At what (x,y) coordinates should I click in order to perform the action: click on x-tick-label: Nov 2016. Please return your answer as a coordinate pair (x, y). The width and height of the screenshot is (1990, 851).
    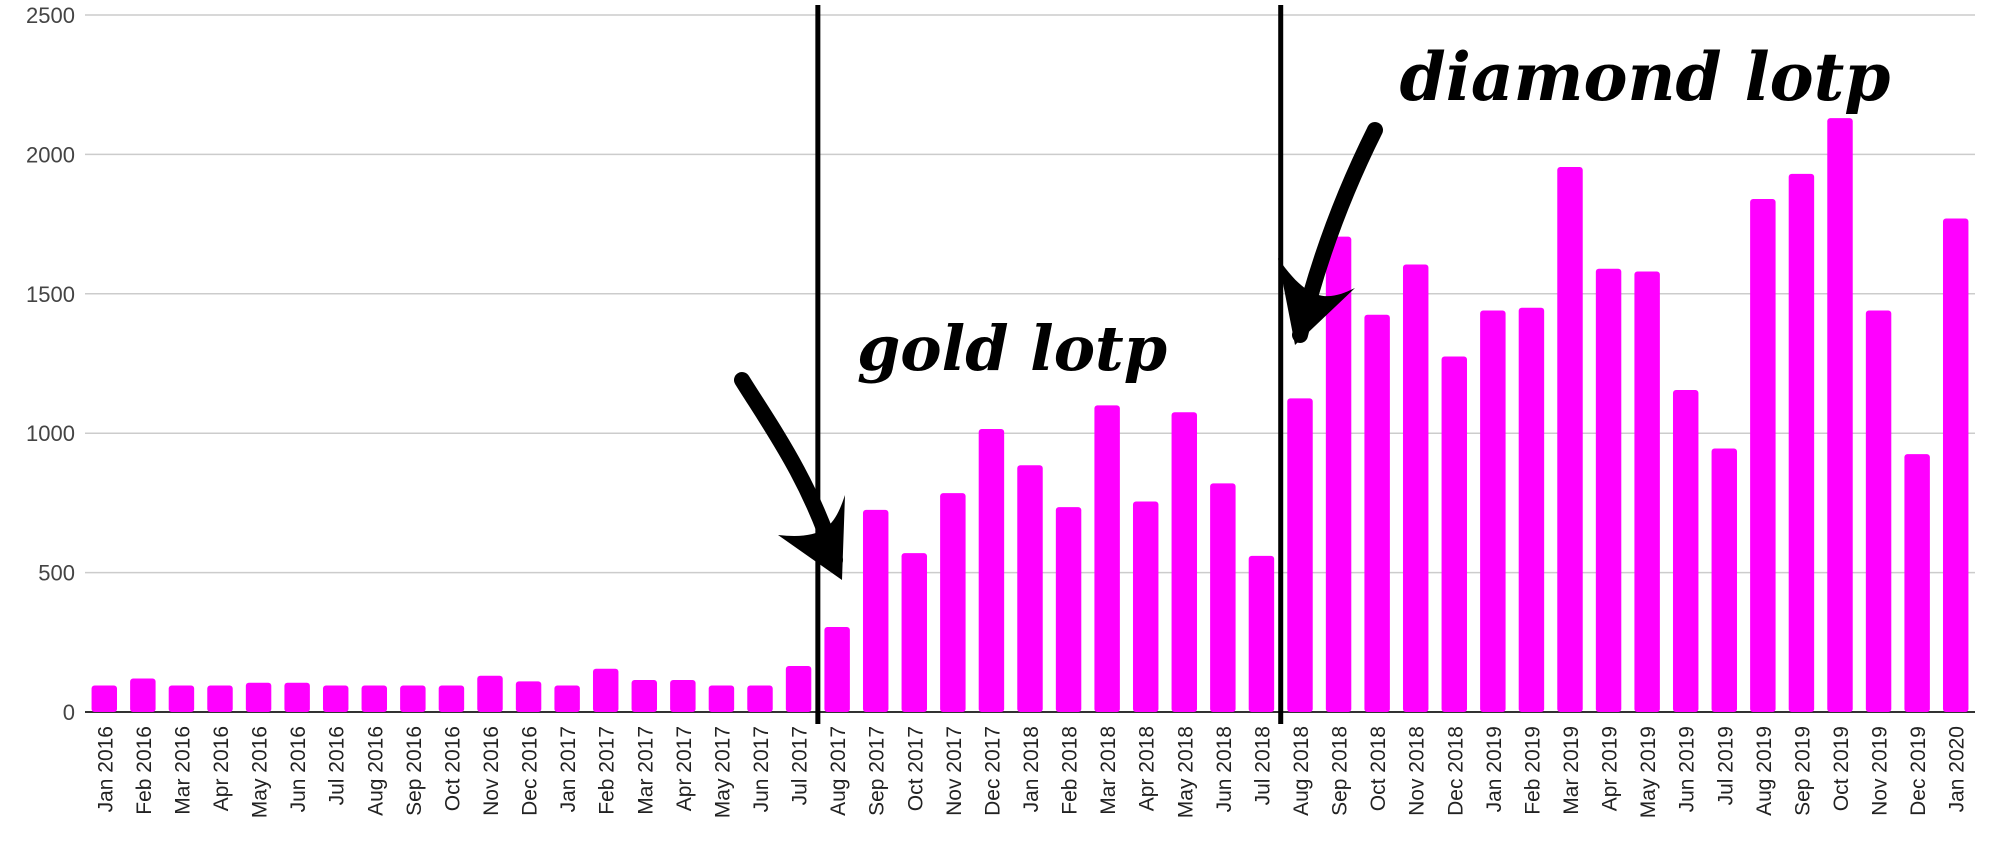
    Looking at the image, I should click on (491, 771).